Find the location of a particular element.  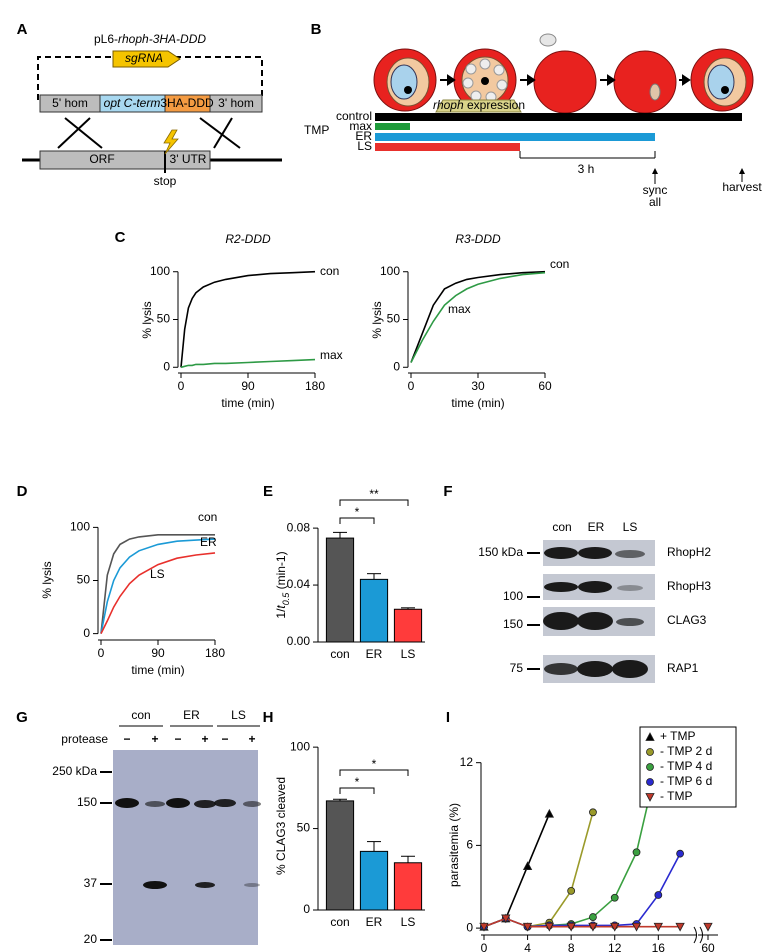

box-label: ORF is located at coordinates (101, 159).